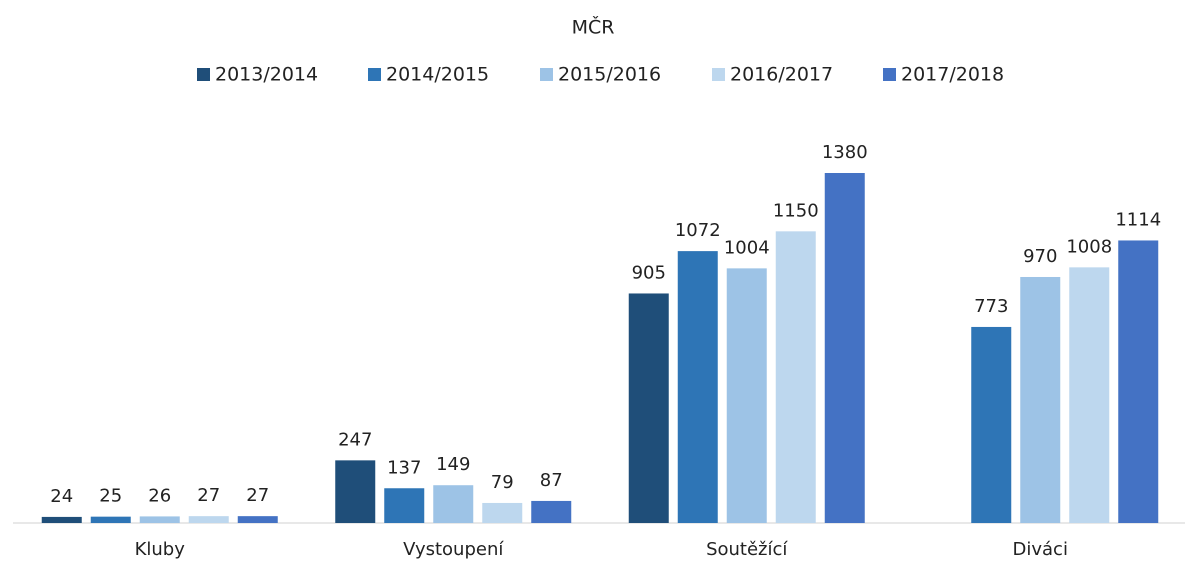 The image size is (1185, 562). I want to click on data-label: 87, so click(551, 480).